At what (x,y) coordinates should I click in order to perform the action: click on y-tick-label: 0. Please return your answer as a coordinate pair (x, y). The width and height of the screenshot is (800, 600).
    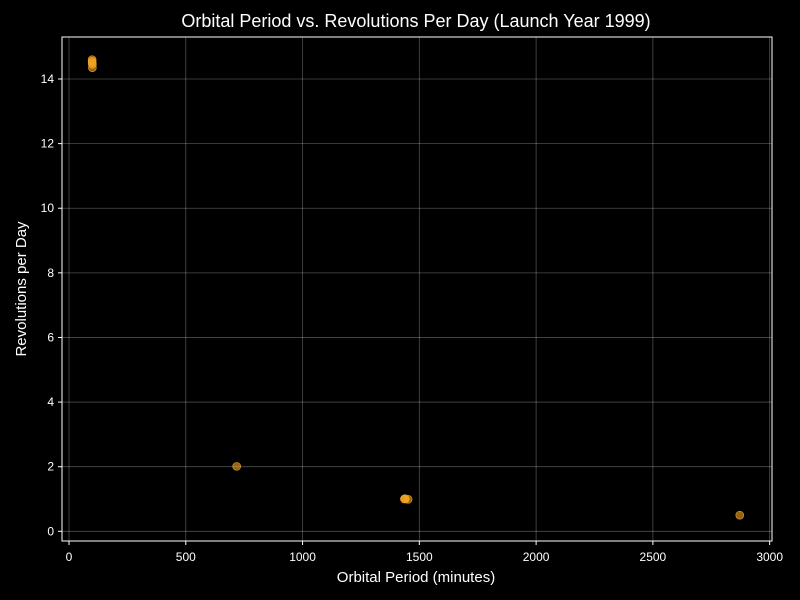
    Looking at the image, I should click on (50, 531).